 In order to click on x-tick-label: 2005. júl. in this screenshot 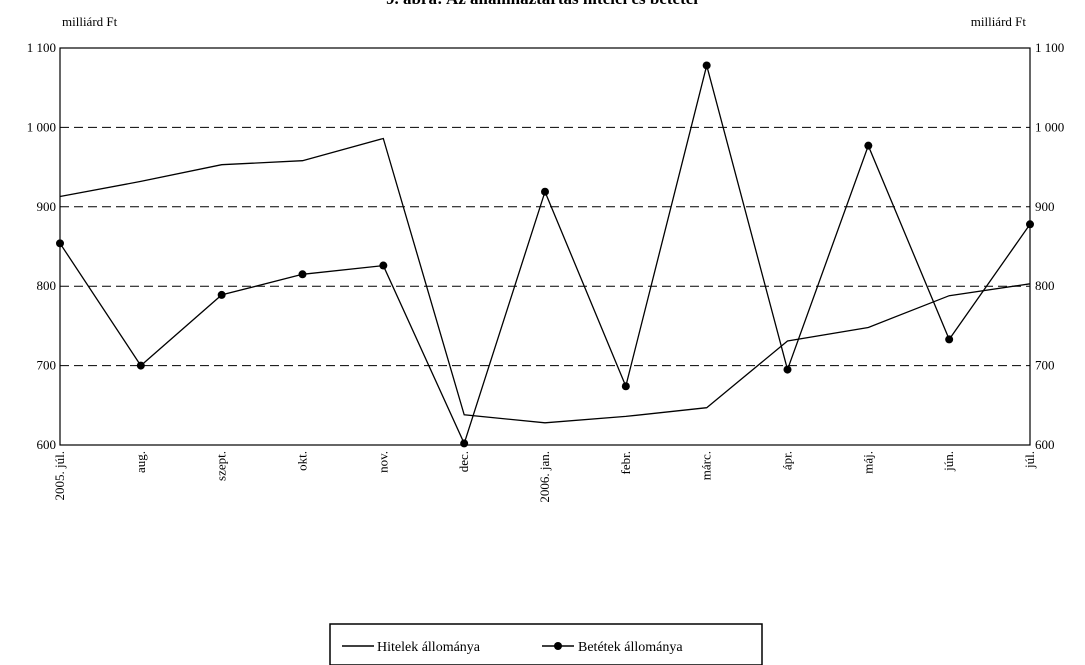, I will do `click(59, 475)`.